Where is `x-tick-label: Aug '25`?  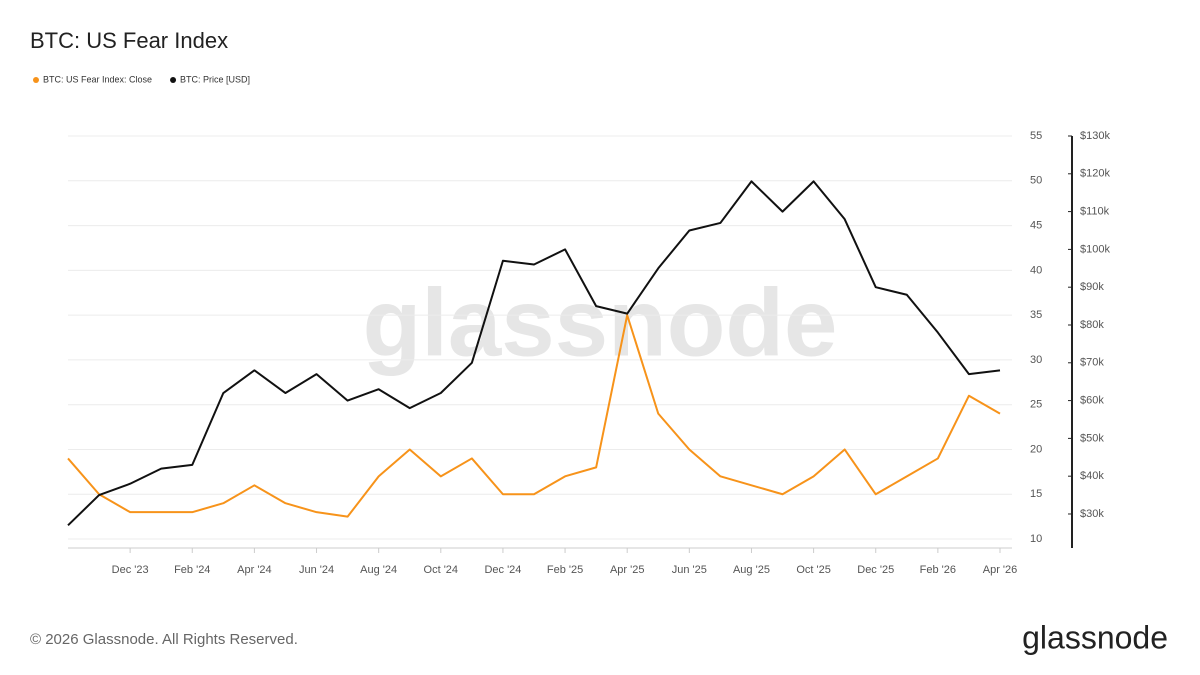
x-tick-label: Aug '25 is located at coordinates (751, 570).